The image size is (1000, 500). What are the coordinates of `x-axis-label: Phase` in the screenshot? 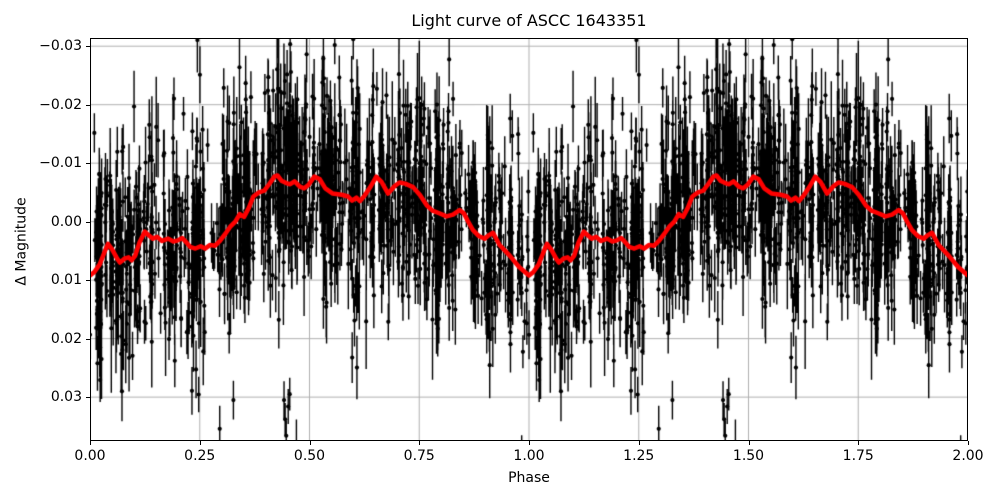 It's located at (529, 478).